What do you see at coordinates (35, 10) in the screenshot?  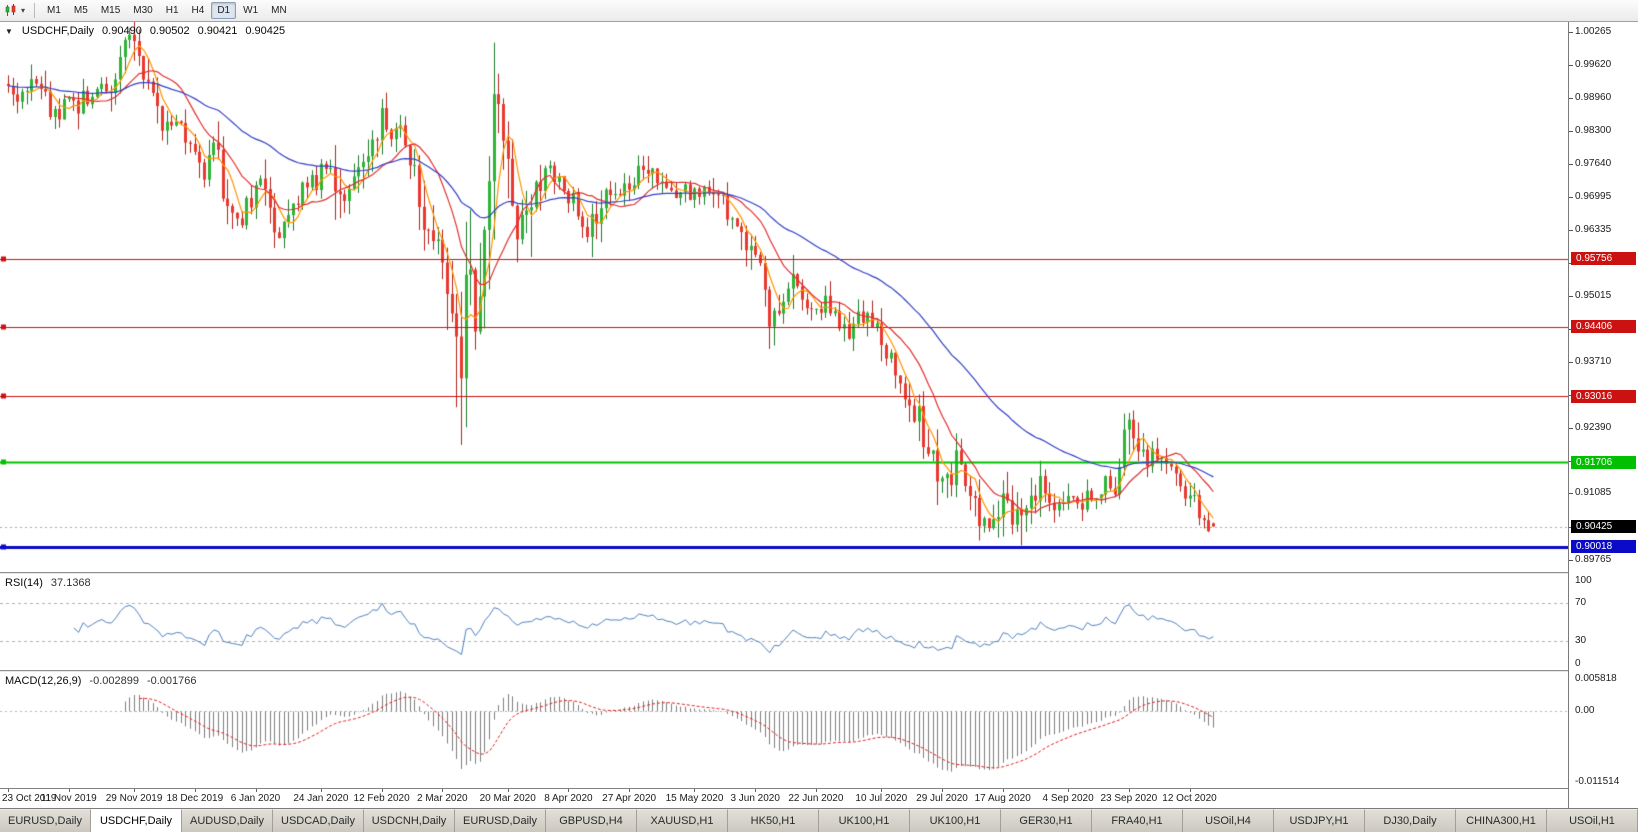 I see `toolbar-separator` at bounding box center [35, 10].